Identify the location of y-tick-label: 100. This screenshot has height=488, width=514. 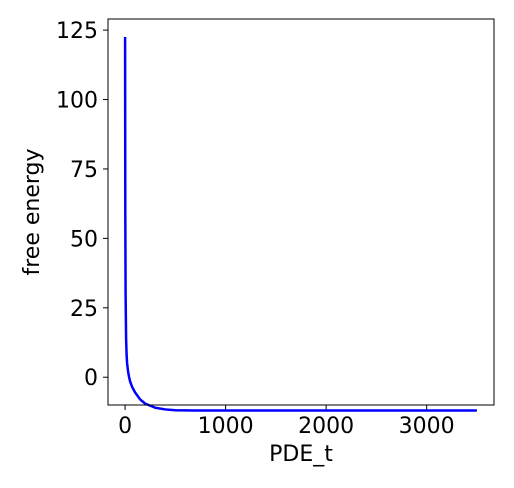
(77, 101).